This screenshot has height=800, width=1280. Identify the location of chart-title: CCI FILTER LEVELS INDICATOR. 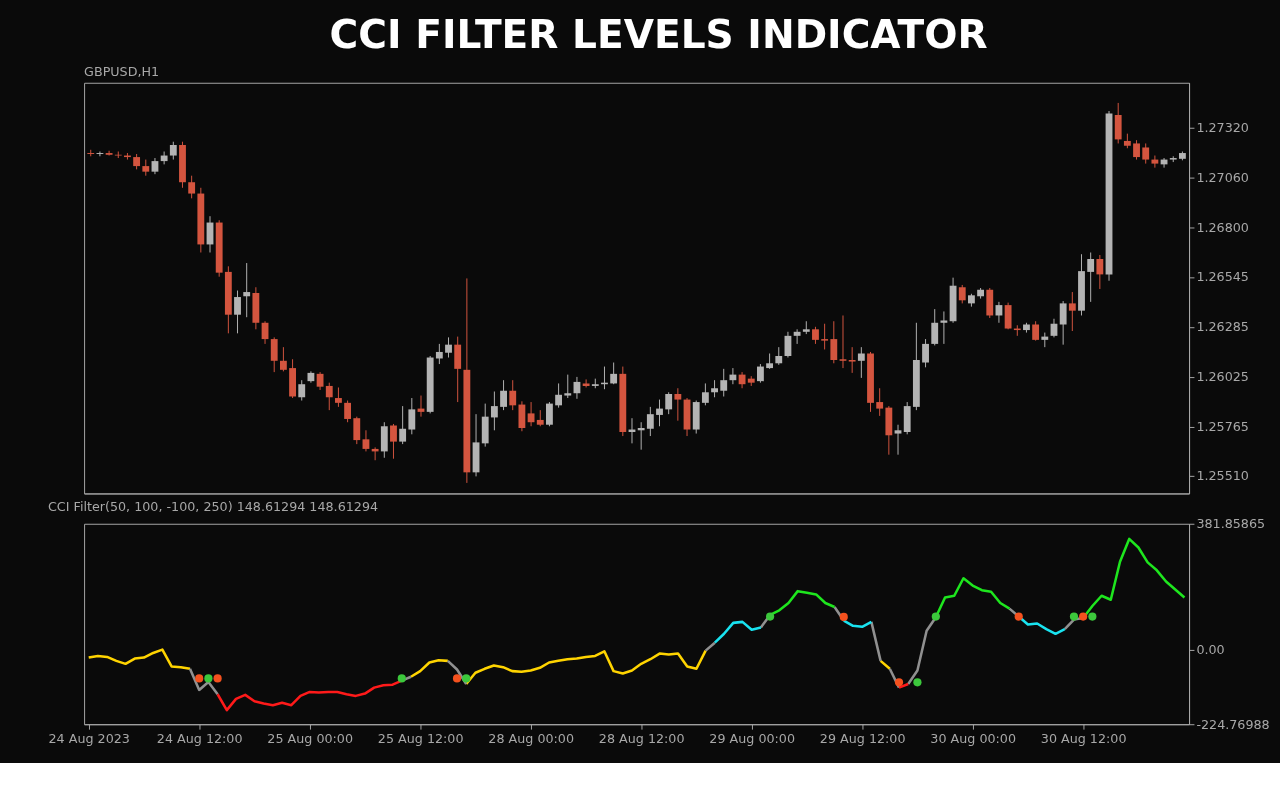
(658, 35).